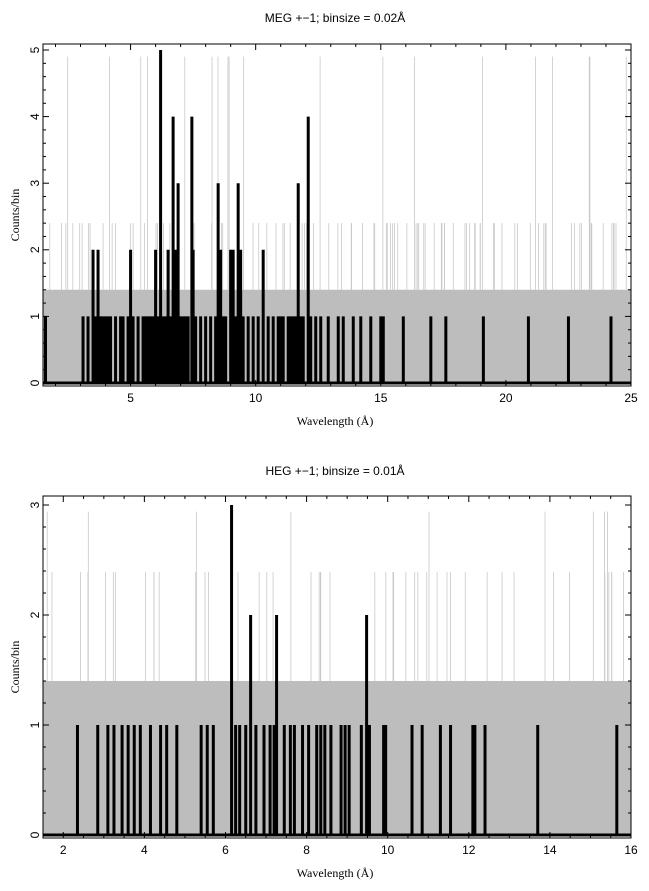  What do you see at coordinates (631, 850) in the screenshot?
I see `heg-x-tick-label: 16` at bounding box center [631, 850].